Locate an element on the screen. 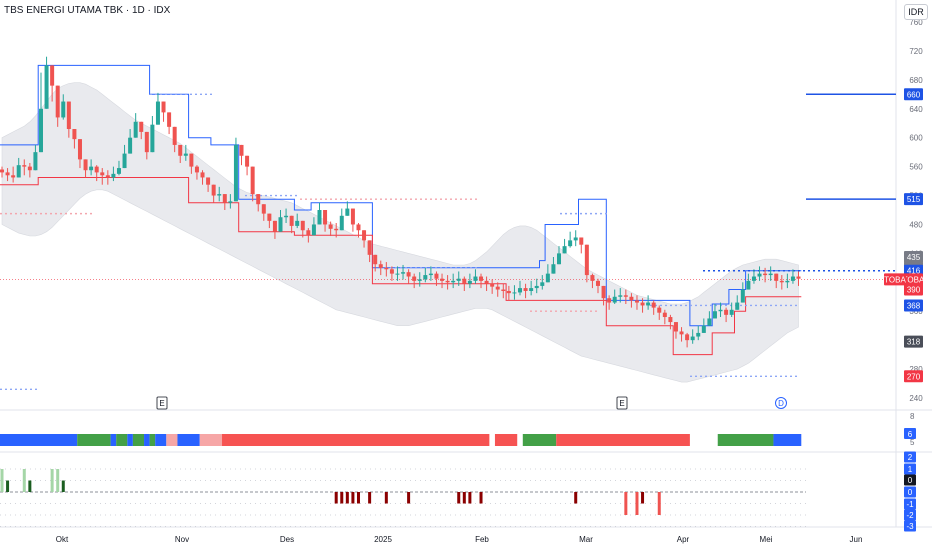 The width and height of the screenshot is (932, 555). regime-badge-label: 6 is located at coordinates (910, 434).